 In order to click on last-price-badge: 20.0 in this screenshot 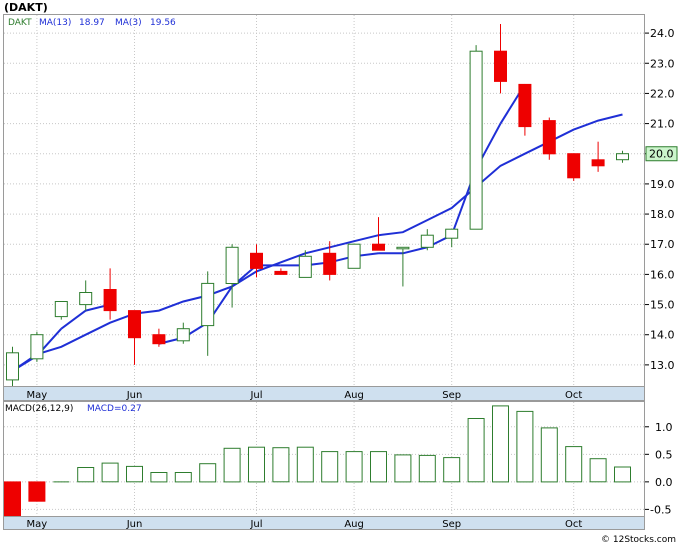, I will do `click(661, 154)`.